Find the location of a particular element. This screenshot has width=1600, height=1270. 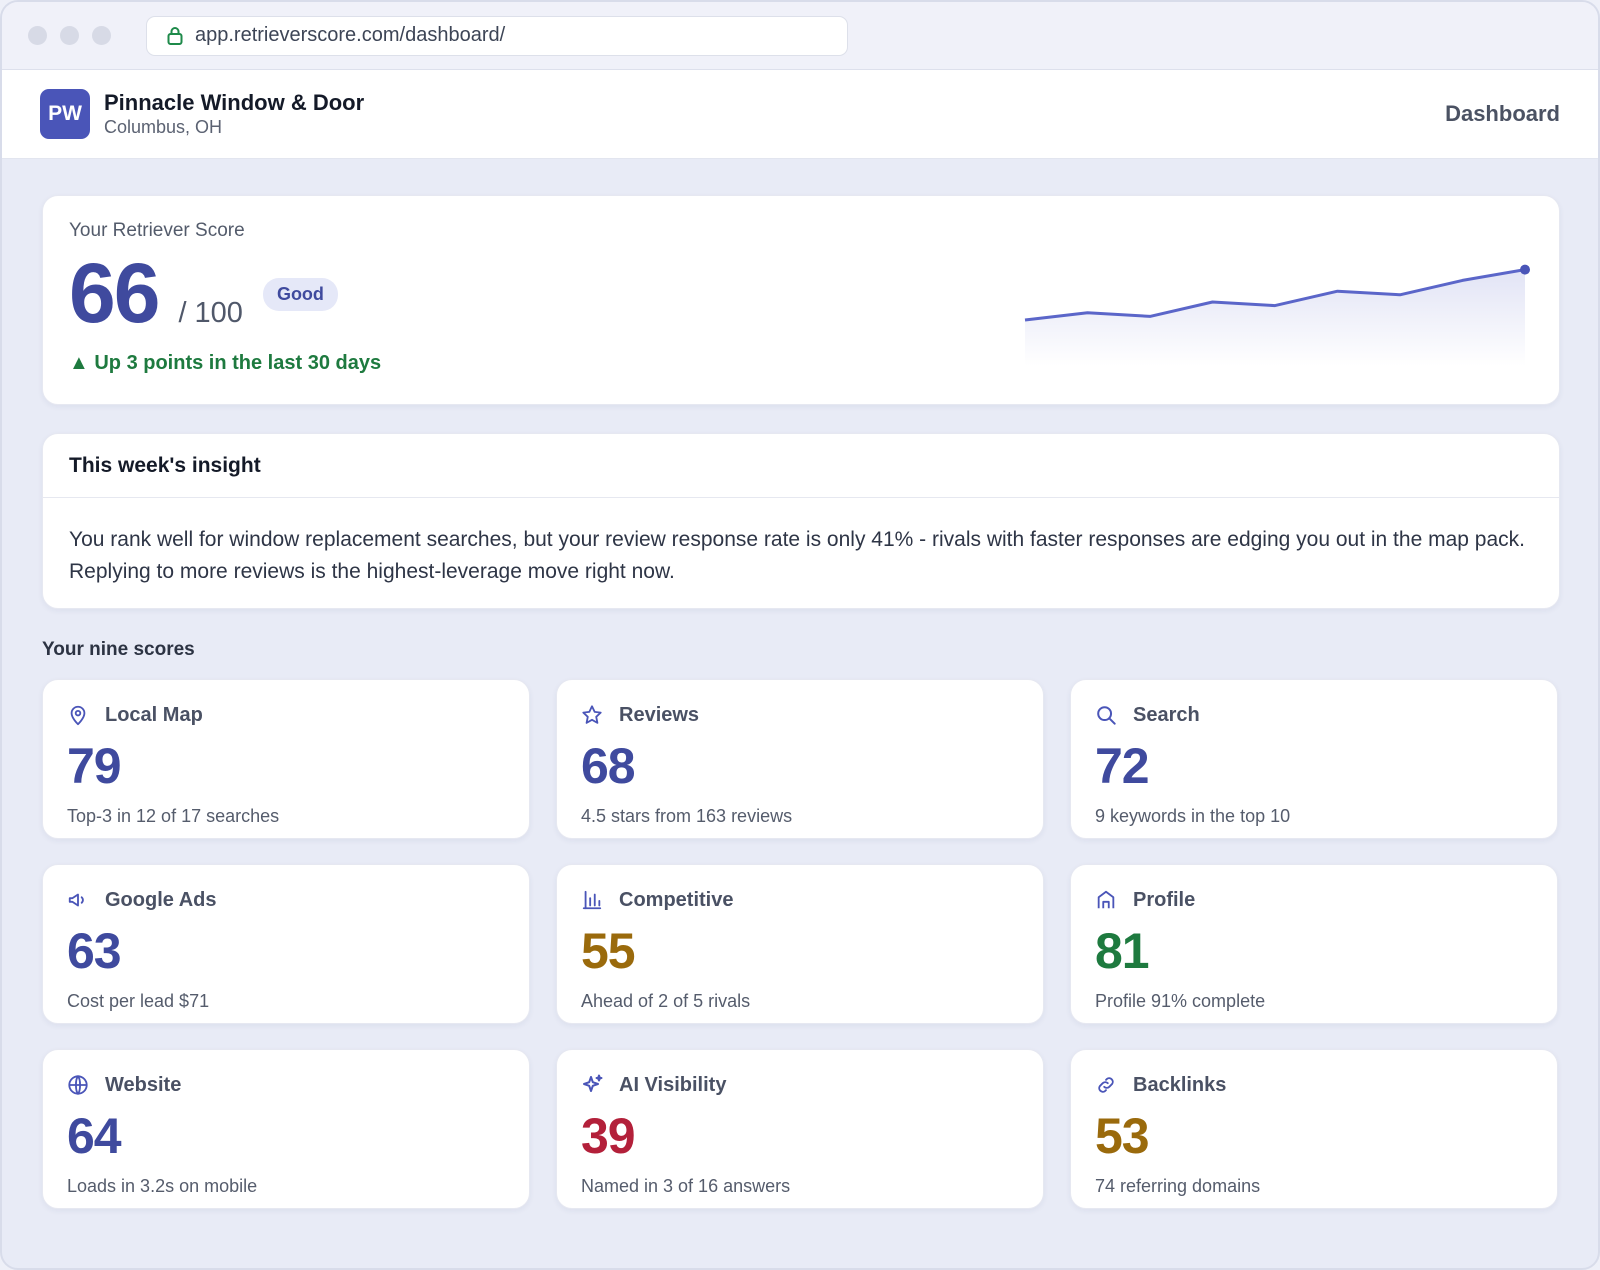

score-tile-reviews: Reviews 68 4.5 stars from 163 reviews is located at coordinates (800, 759).